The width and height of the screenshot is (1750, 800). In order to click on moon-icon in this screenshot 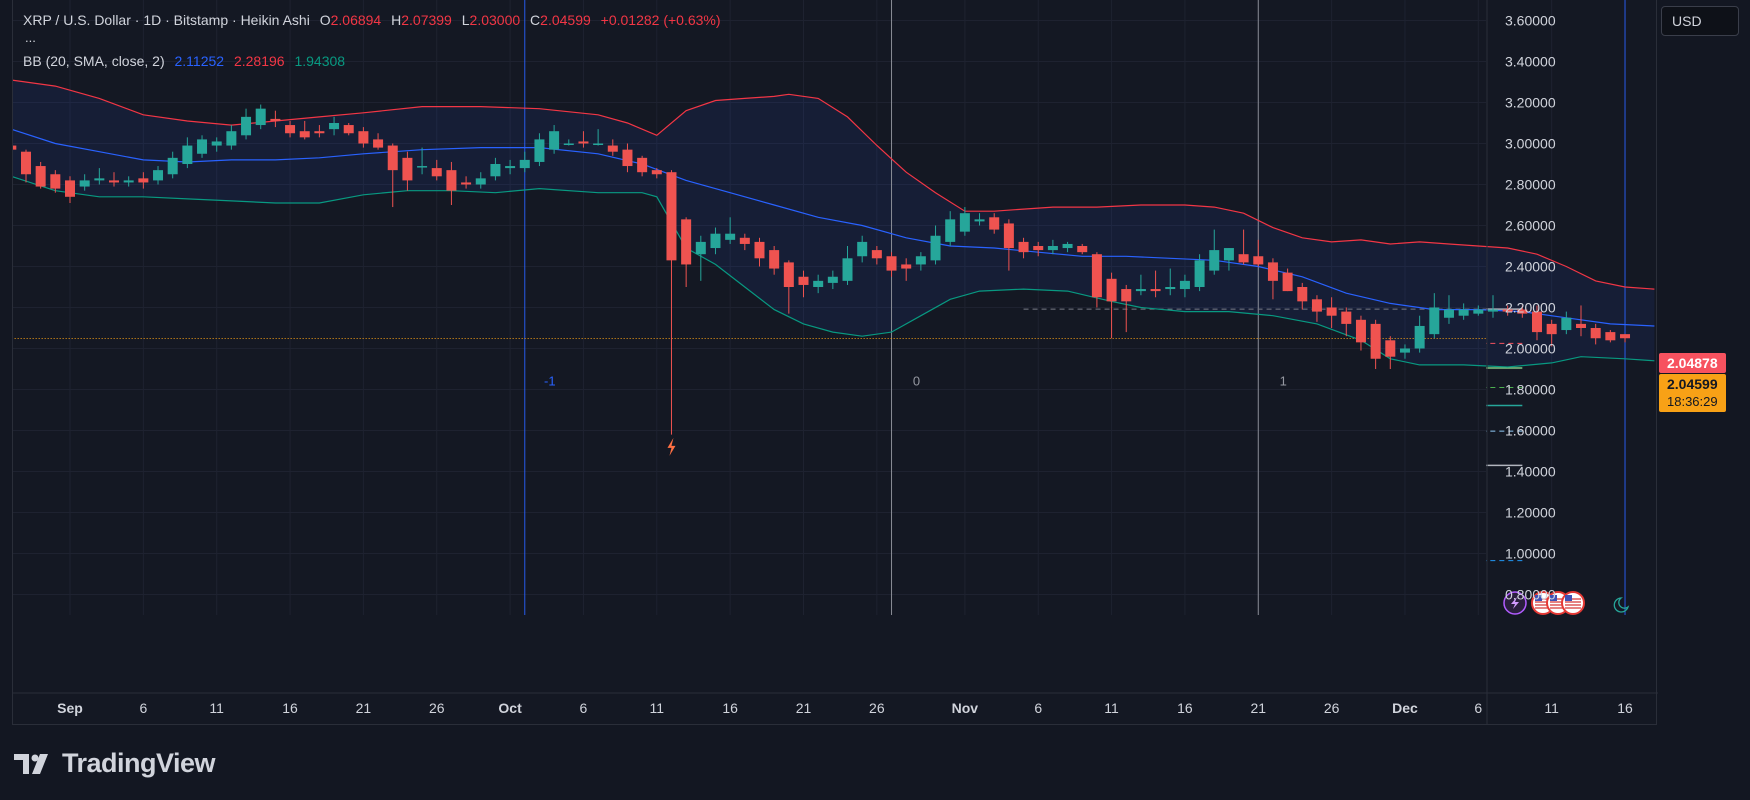, I will do `click(1621, 605)`.